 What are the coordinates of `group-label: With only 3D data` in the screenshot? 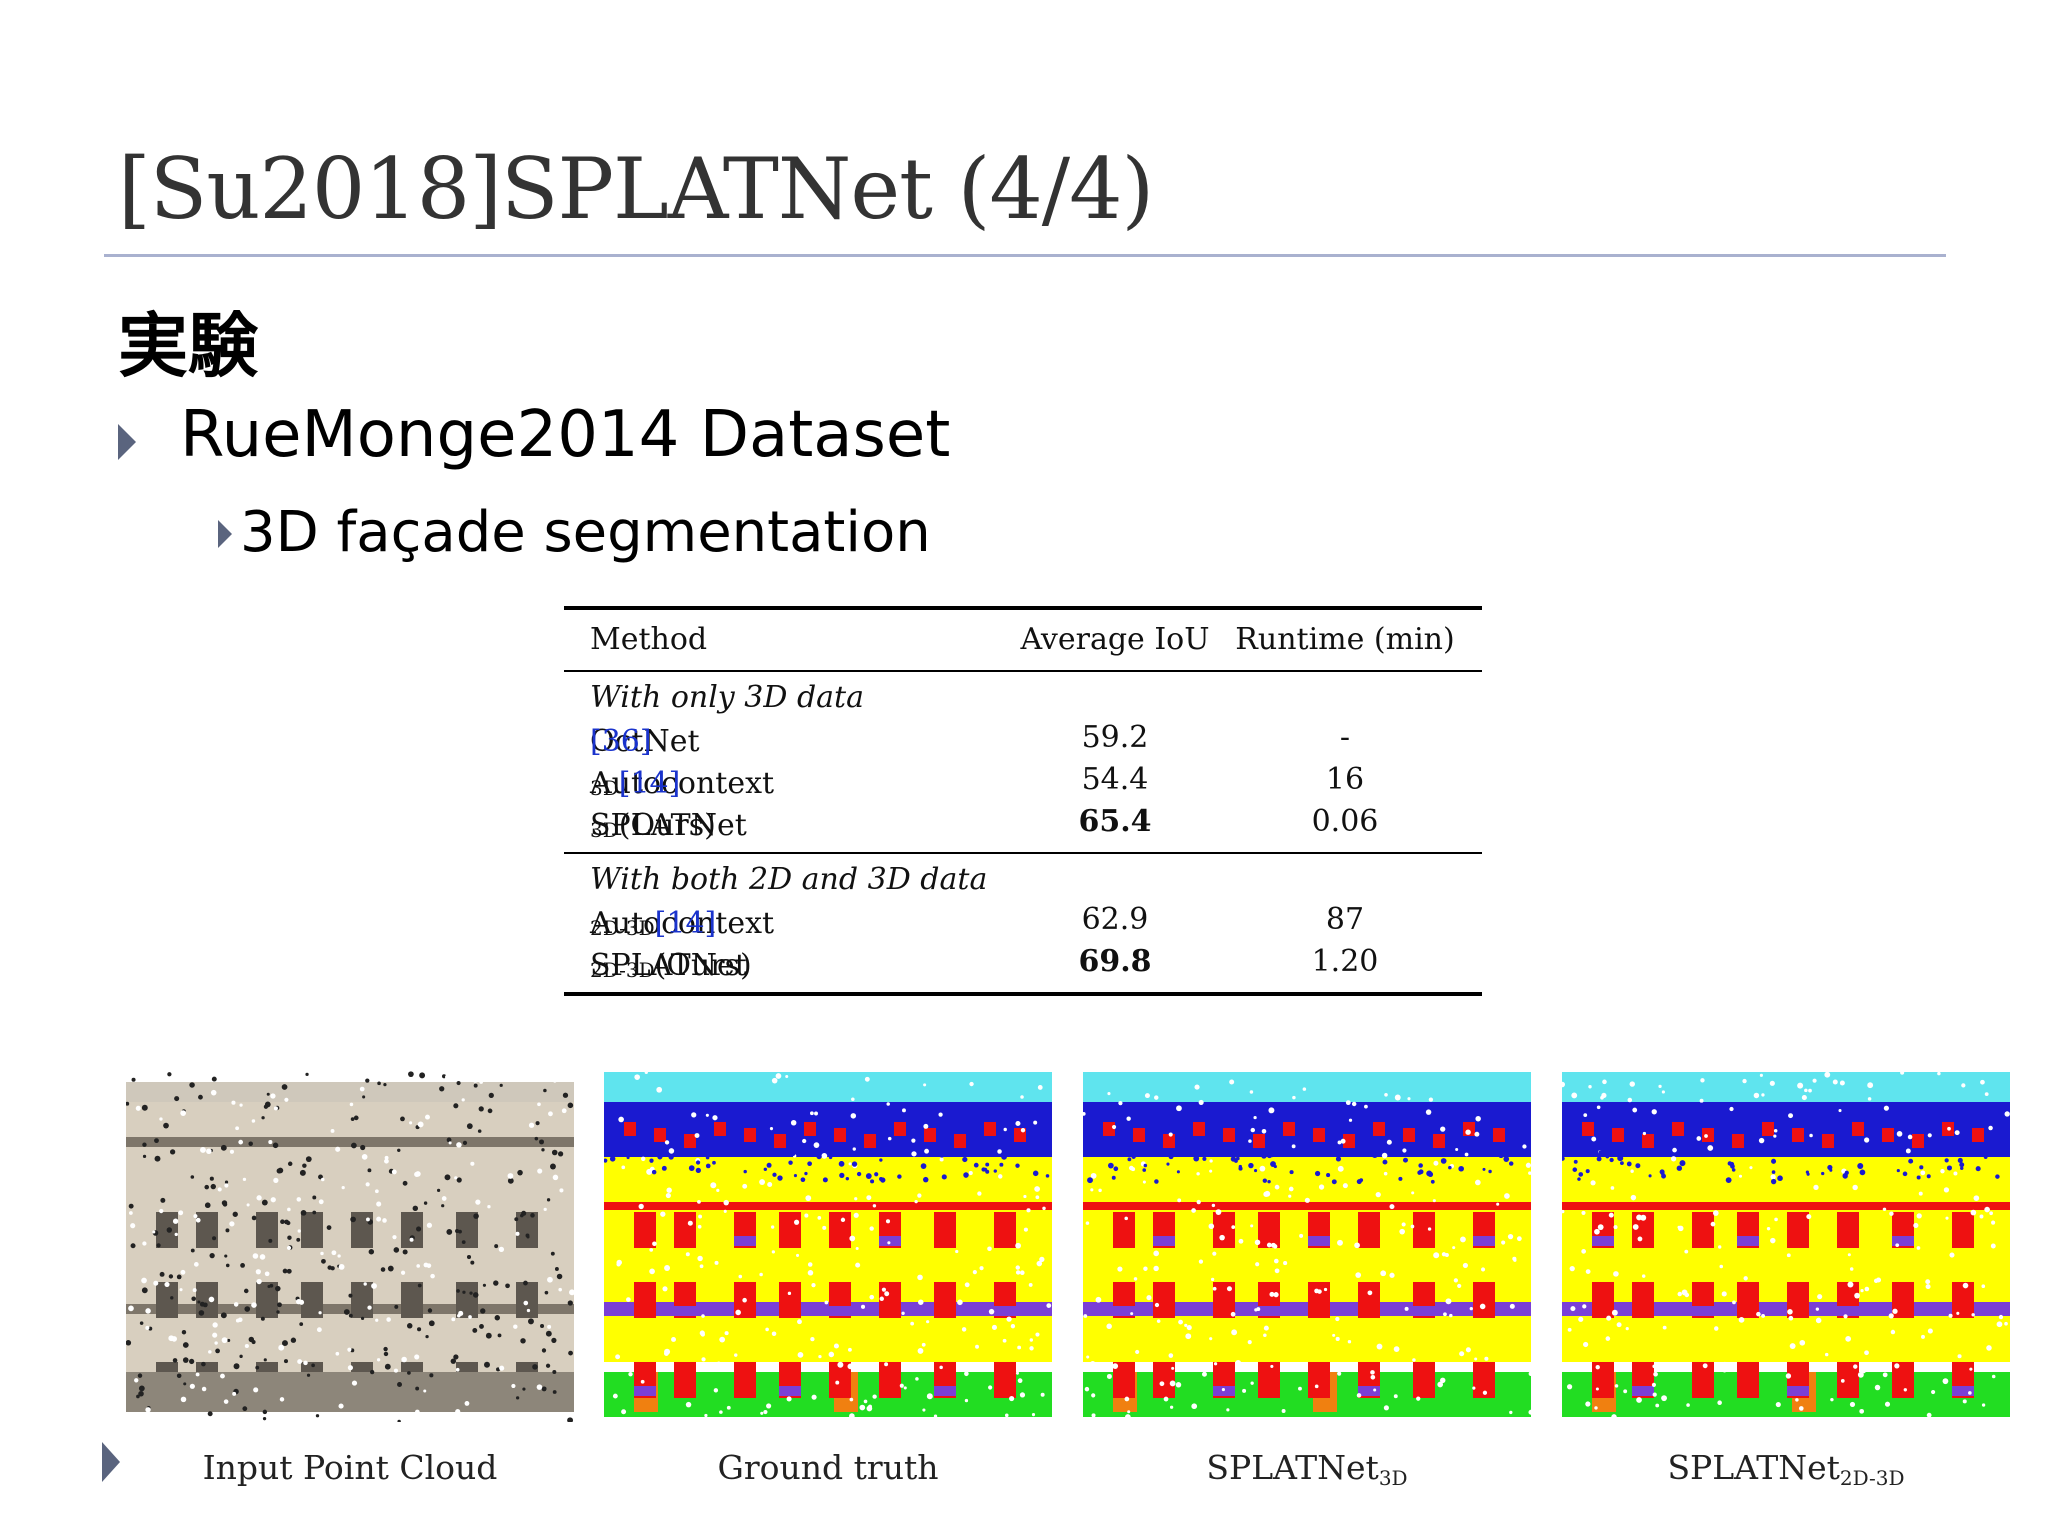 It's located at (727, 697).